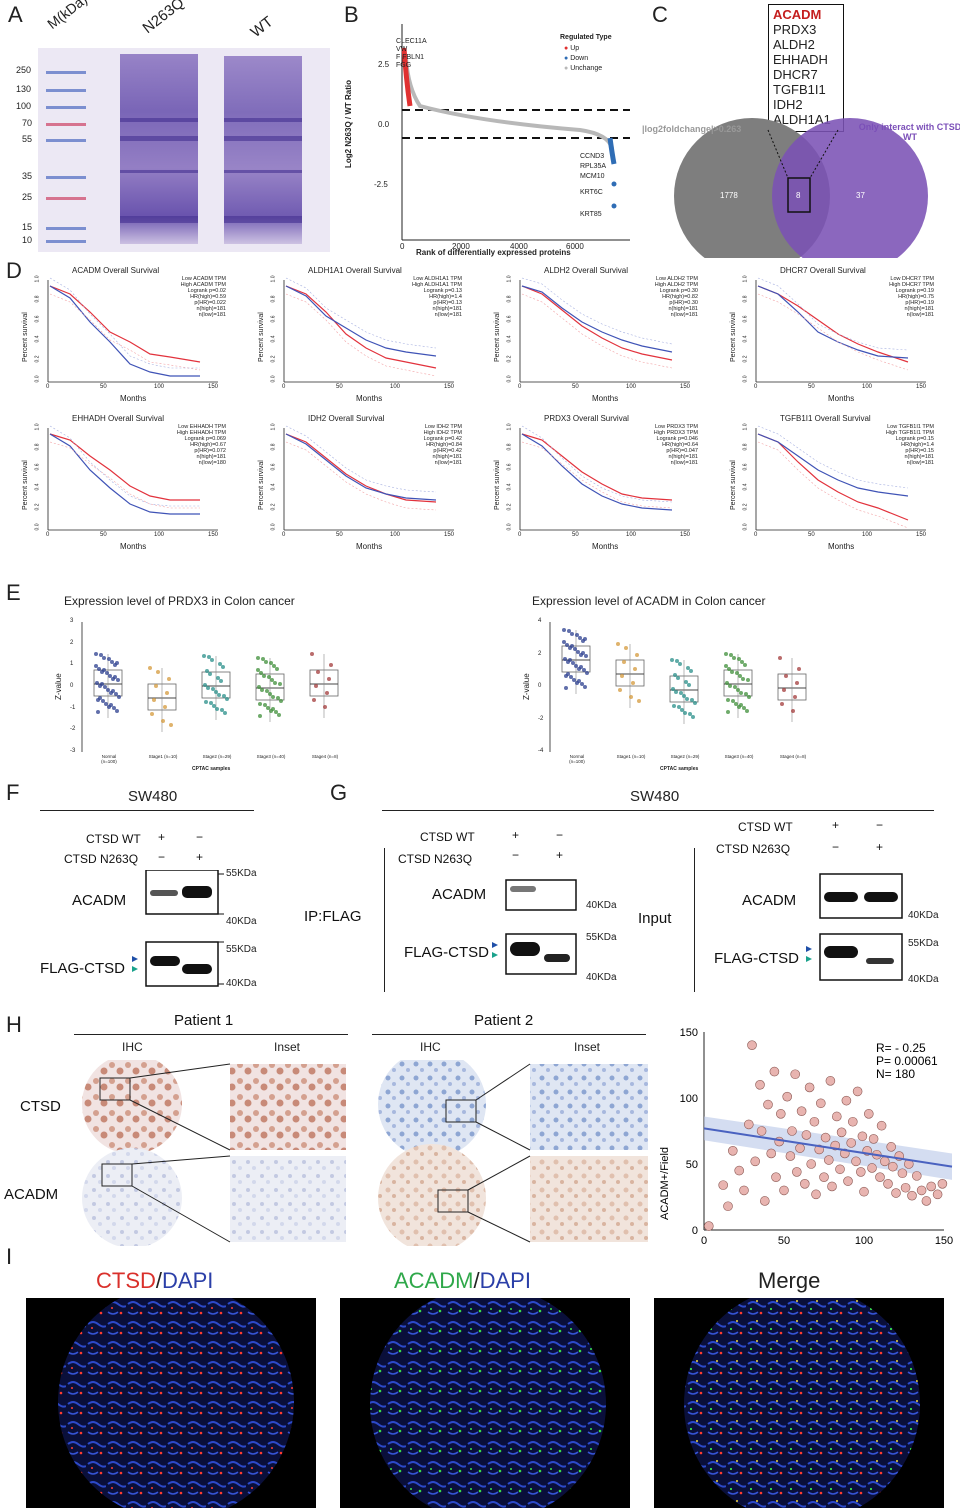 The width and height of the screenshot is (960, 1508). What do you see at coordinates (901, 1048) in the screenshot?
I see `stat-text: R= - 0.25` at bounding box center [901, 1048].